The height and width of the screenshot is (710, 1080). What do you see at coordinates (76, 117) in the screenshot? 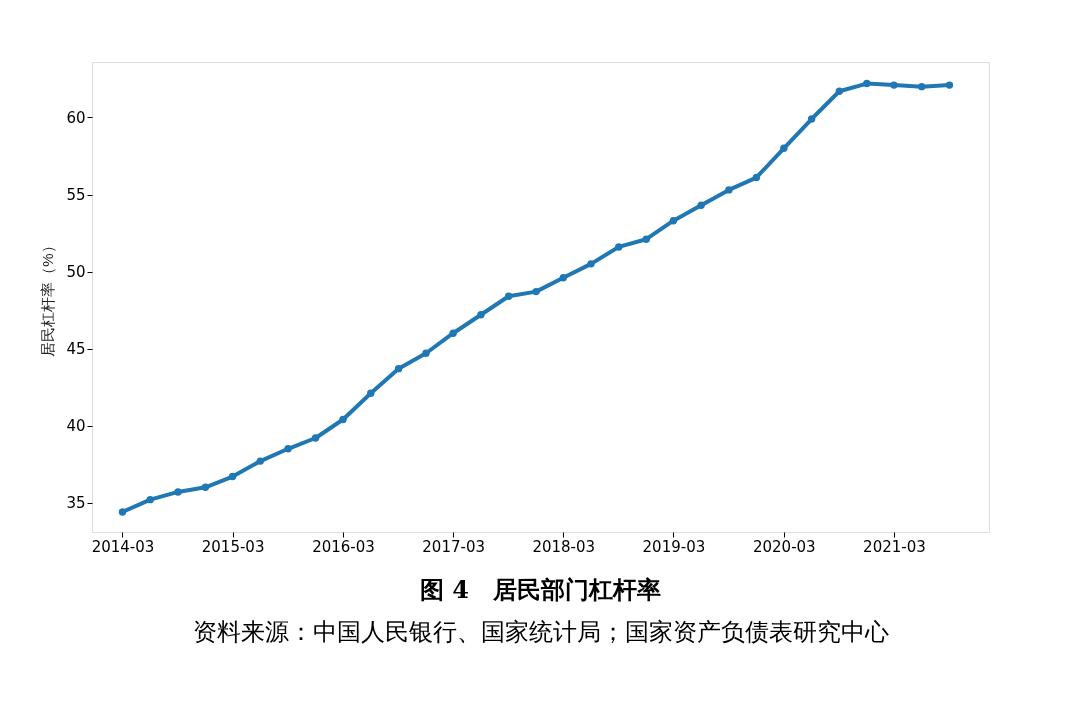
I see `y-tick-label: 60` at bounding box center [76, 117].